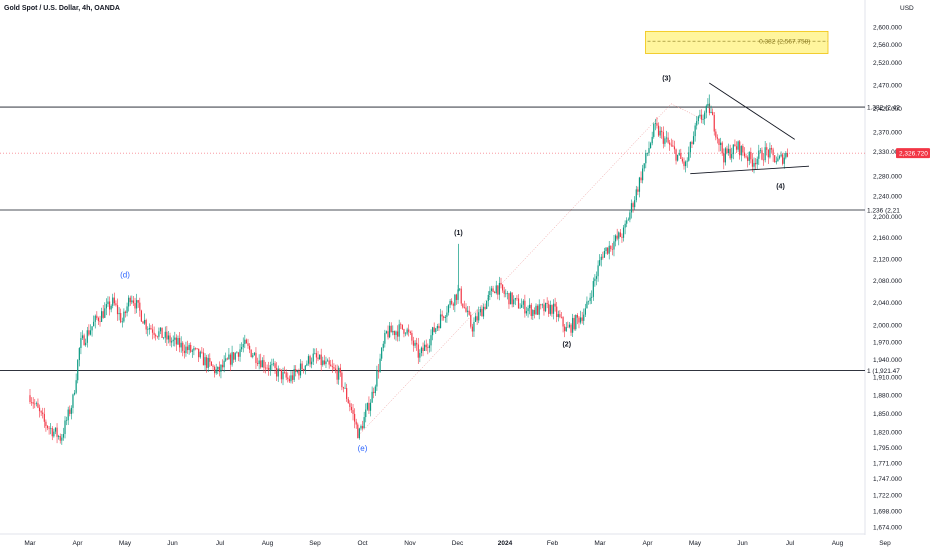  Describe the element at coordinates (315, 543) in the screenshot. I see `x-tick-label: Sep` at that location.